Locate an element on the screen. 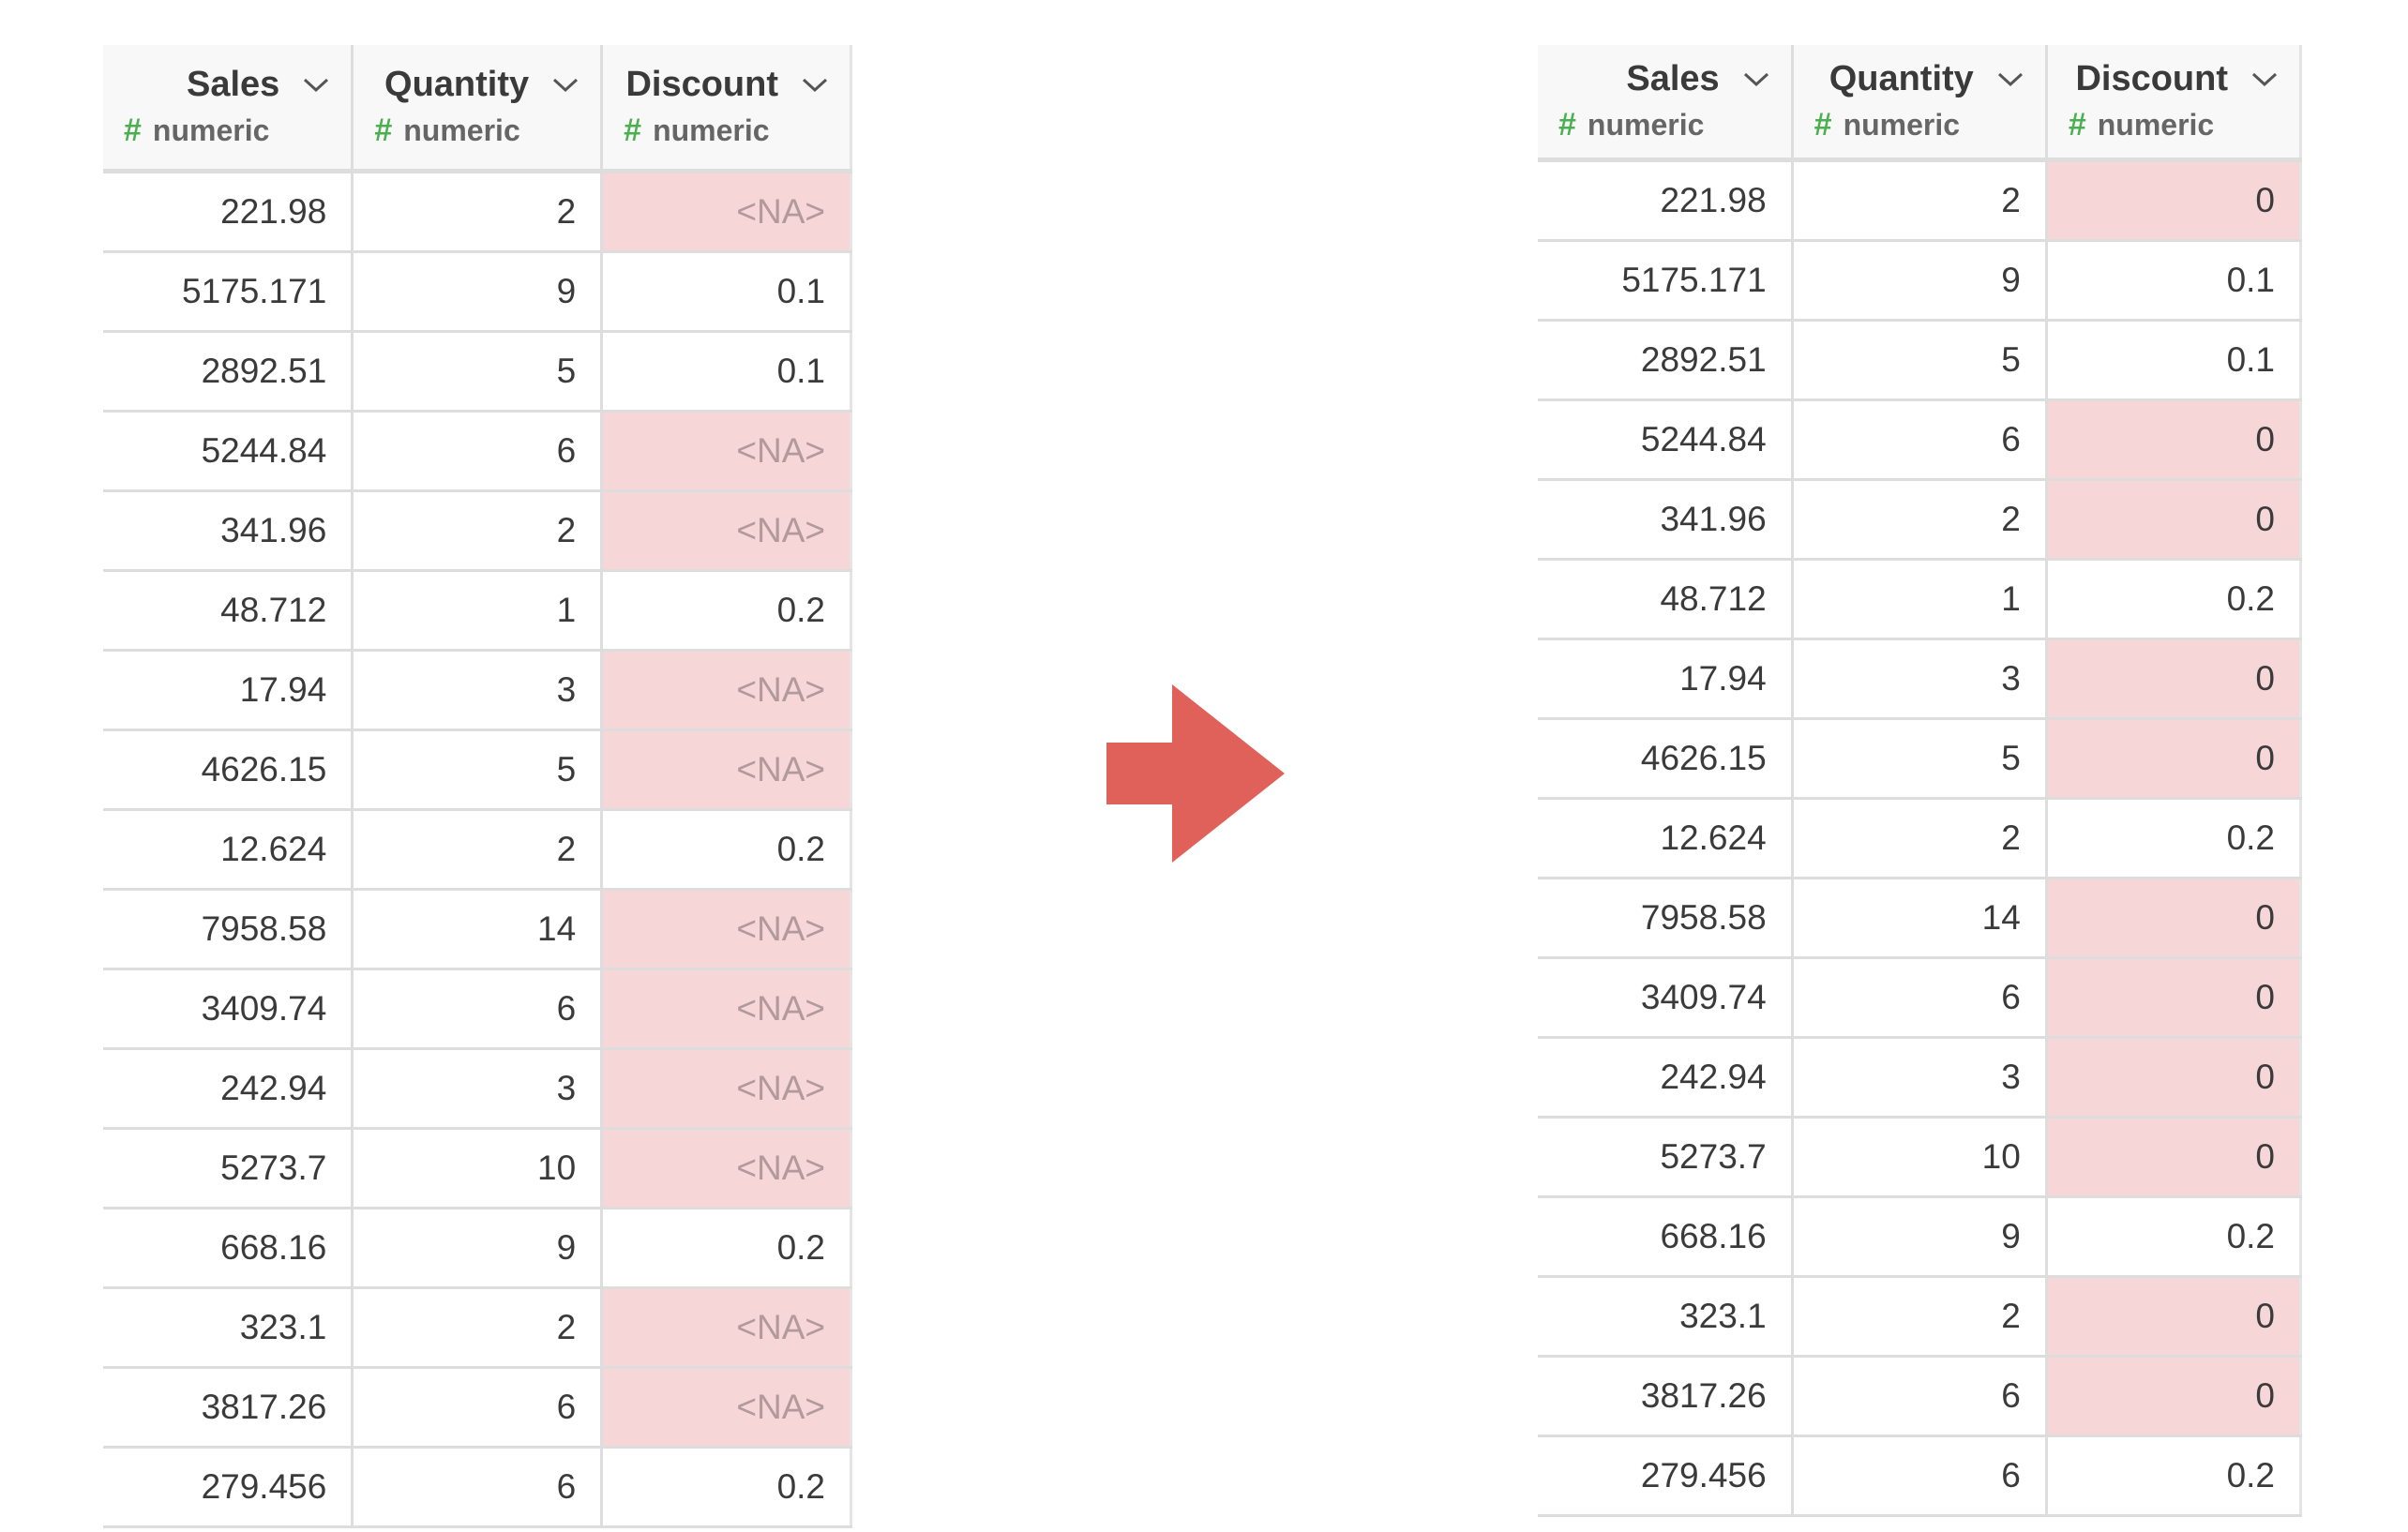 This screenshot has width=2408, height=1532. table-row: 221.98 2 <NA> is located at coordinates (477, 212).